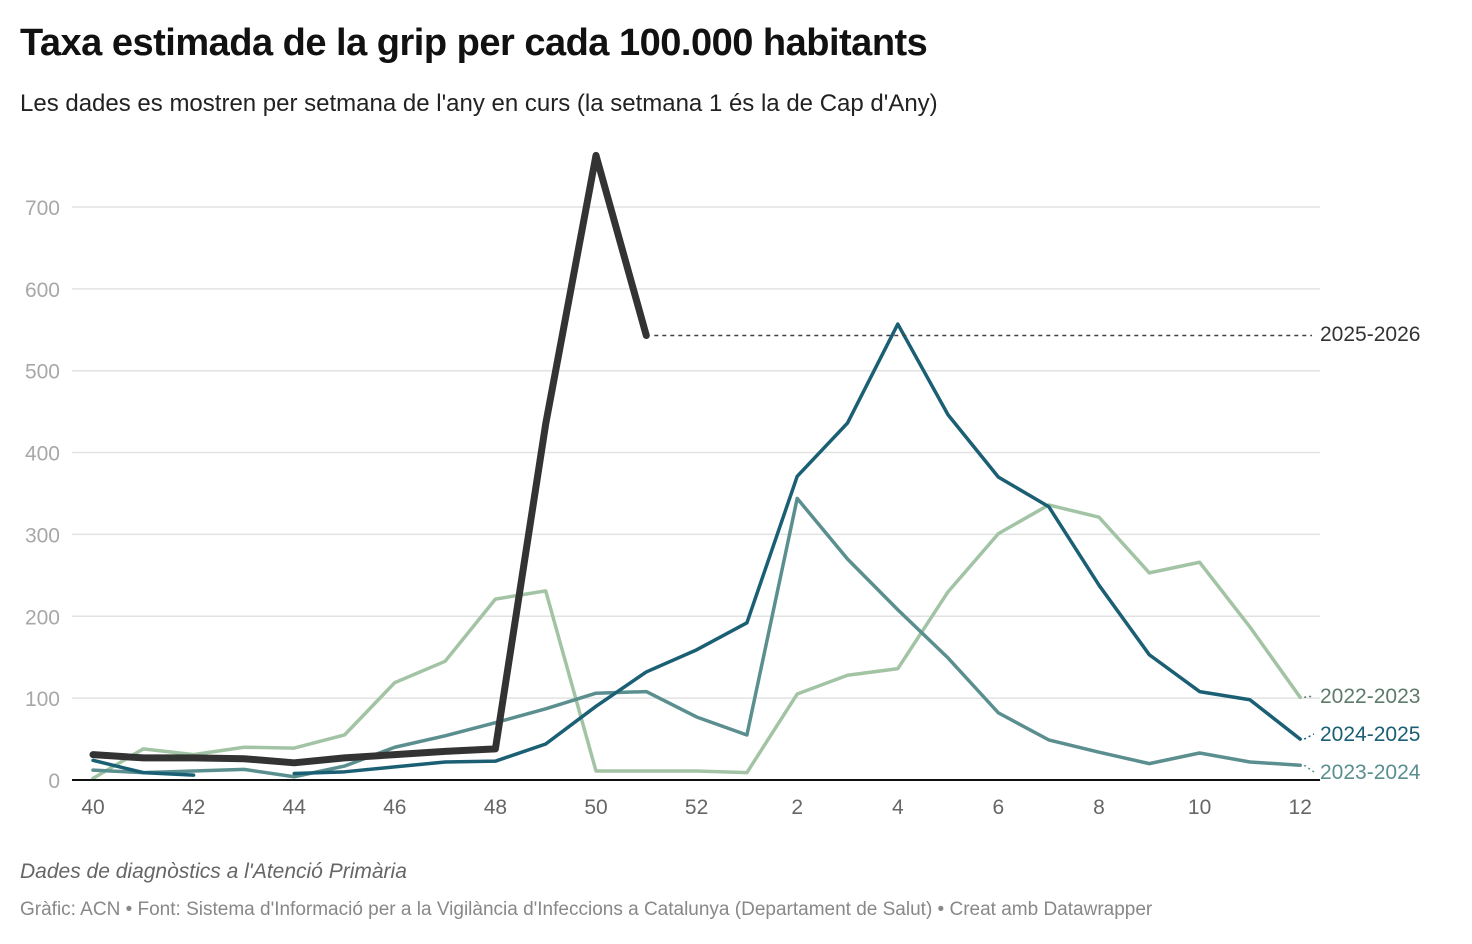  Describe the element at coordinates (999, 807) in the screenshot. I see `x-tick-label: 6` at that location.